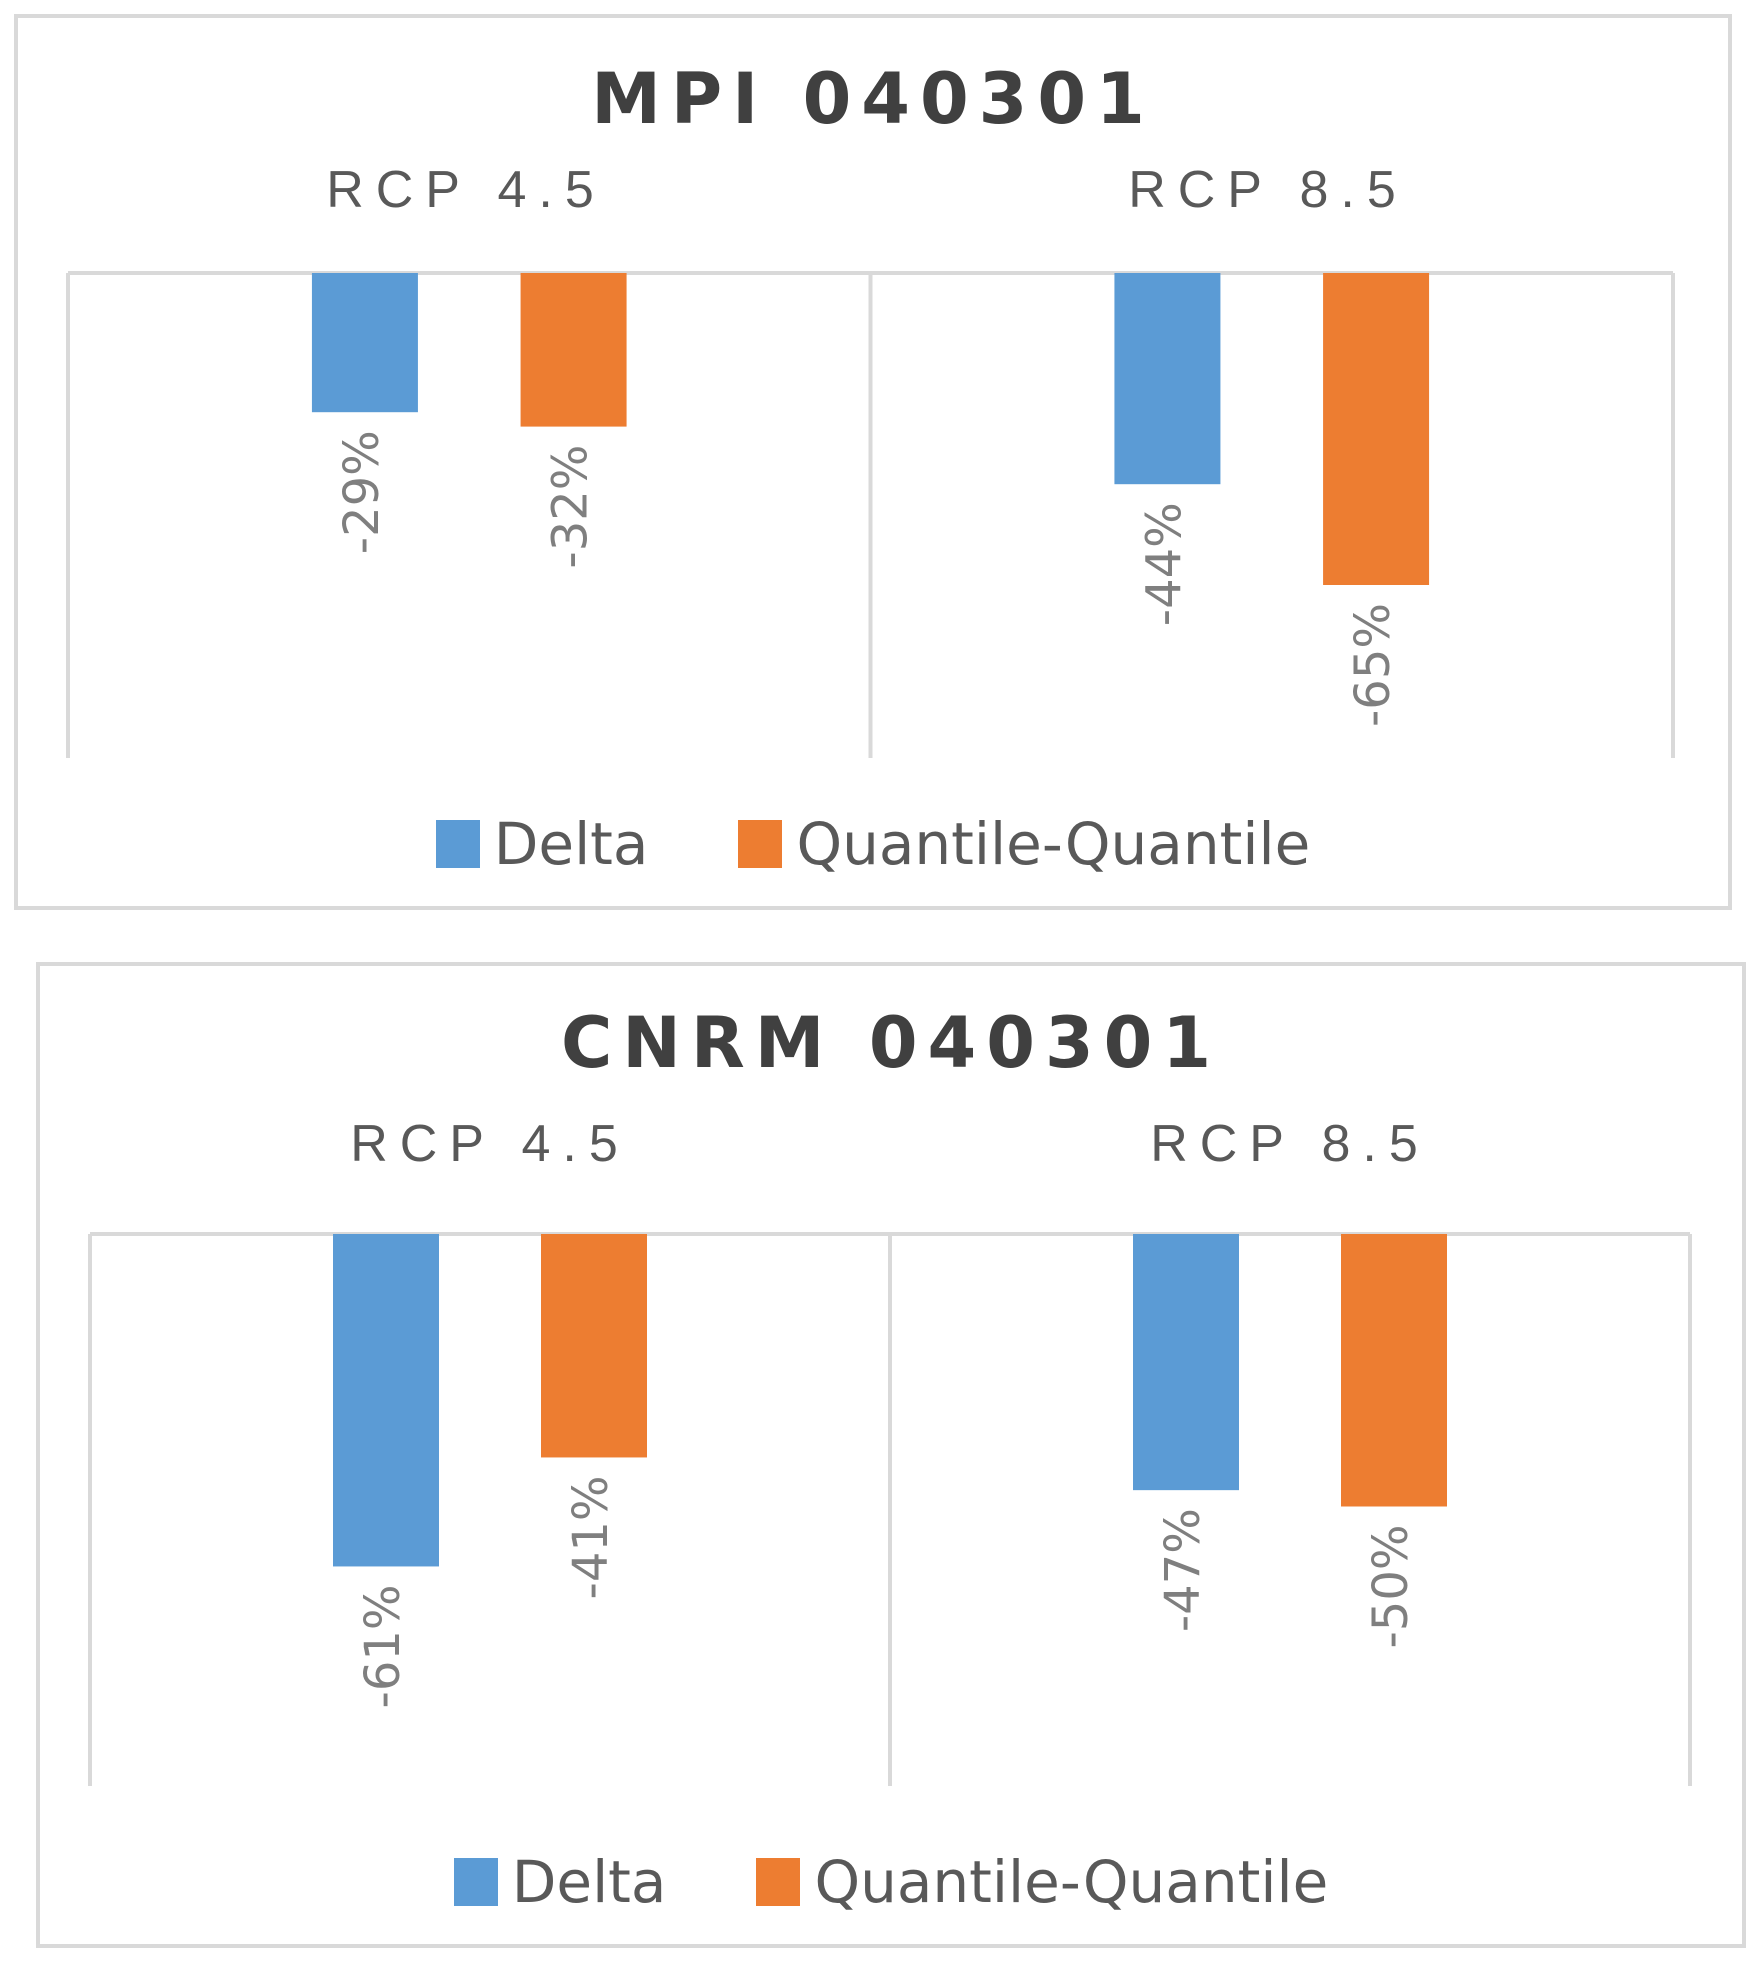 Image resolution: width=1759 pixels, height=1961 pixels. I want to click on data-label-quantile-0: -41%, so click(591, 1537).